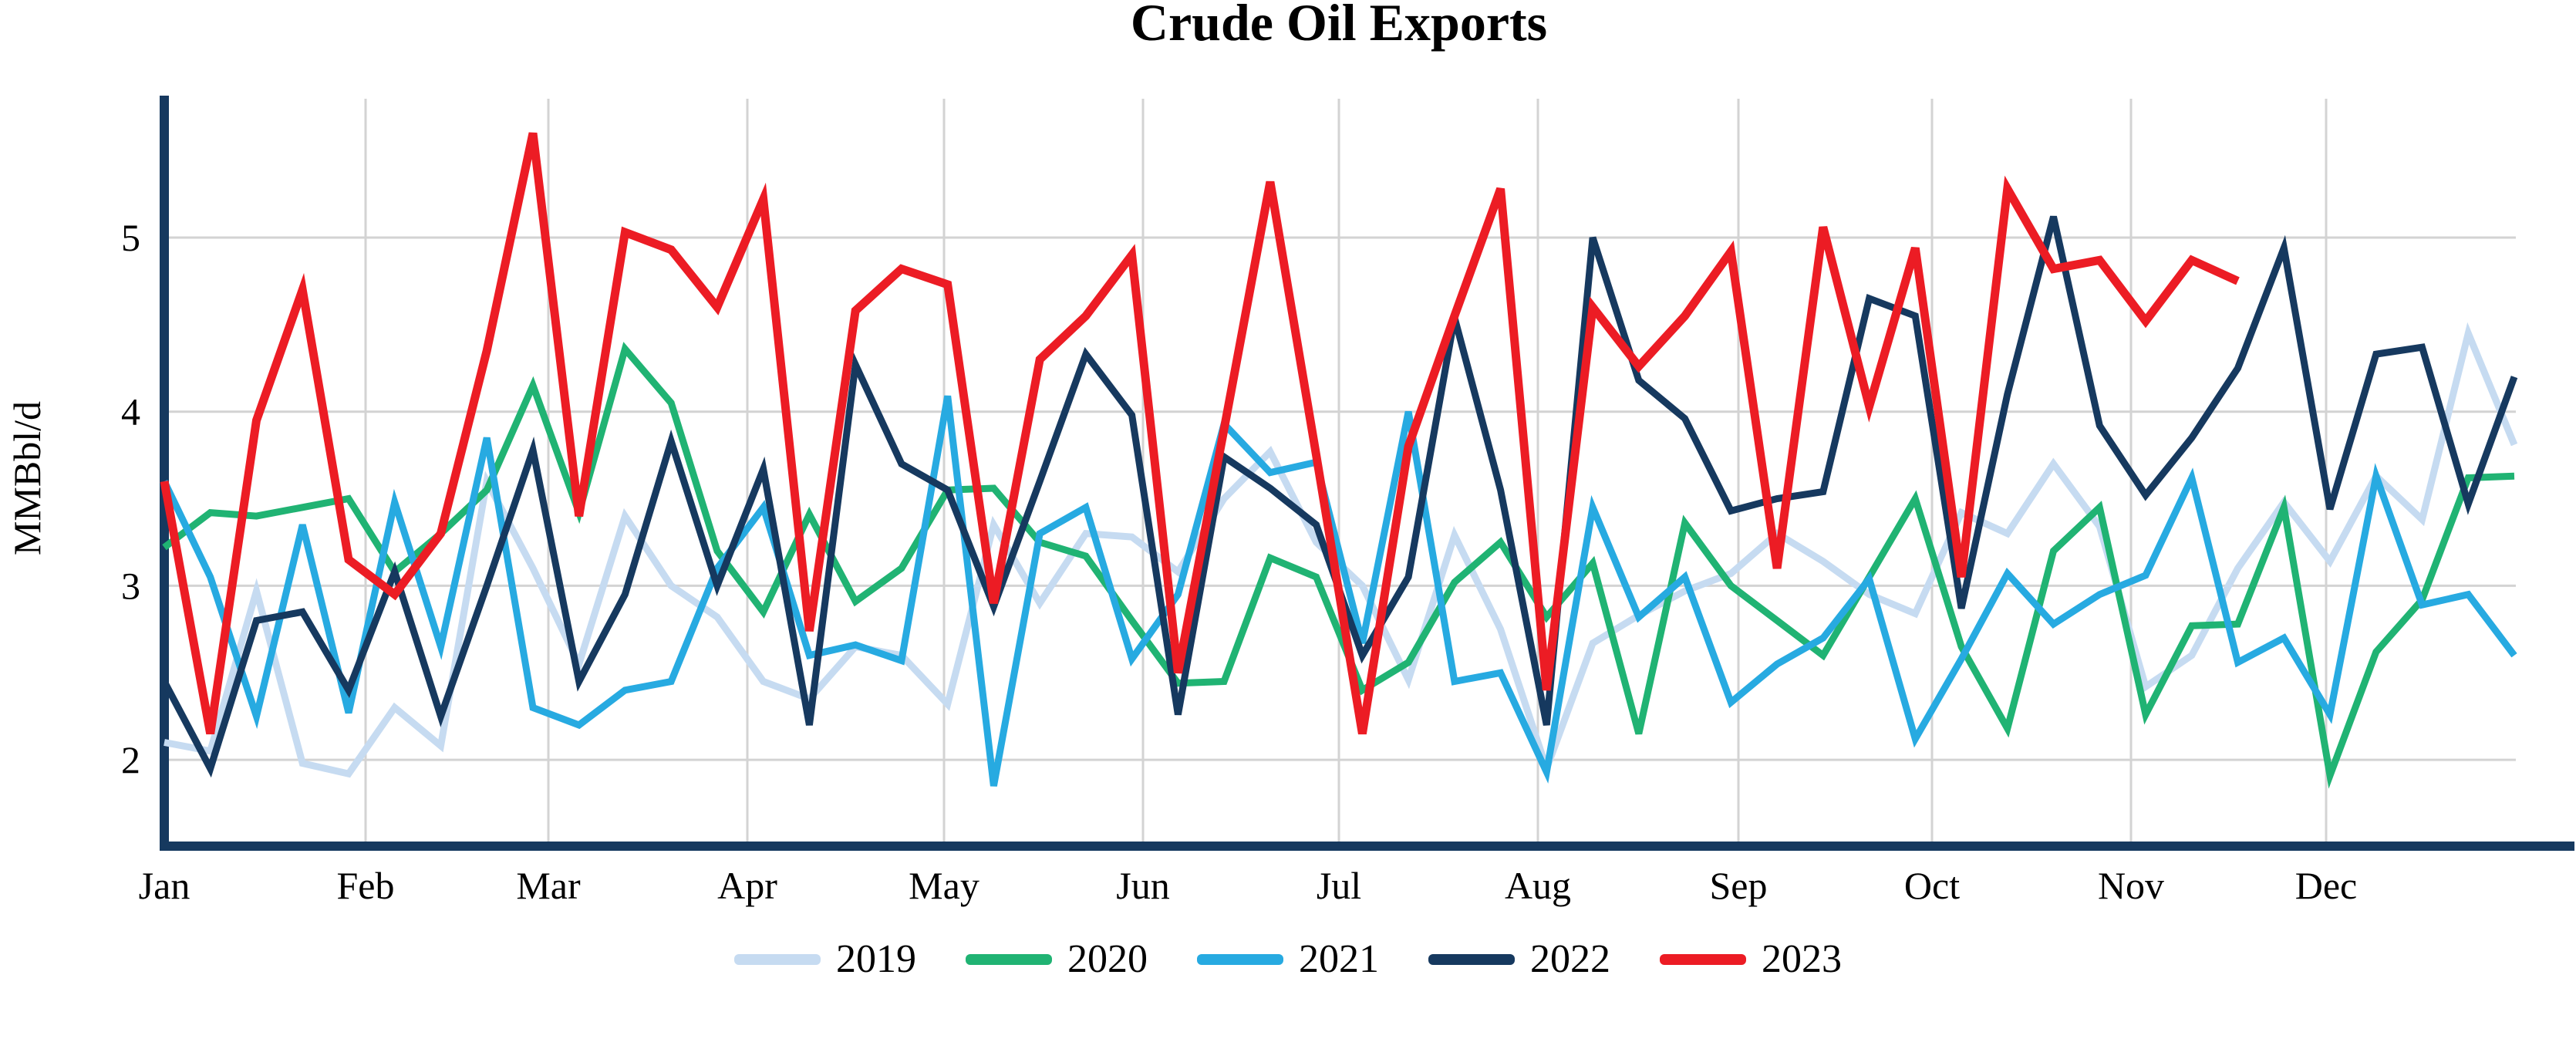  Describe the element at coordinates (1751, 959) in the screenshot. I see `legend-item-2023: 2023` at that location.